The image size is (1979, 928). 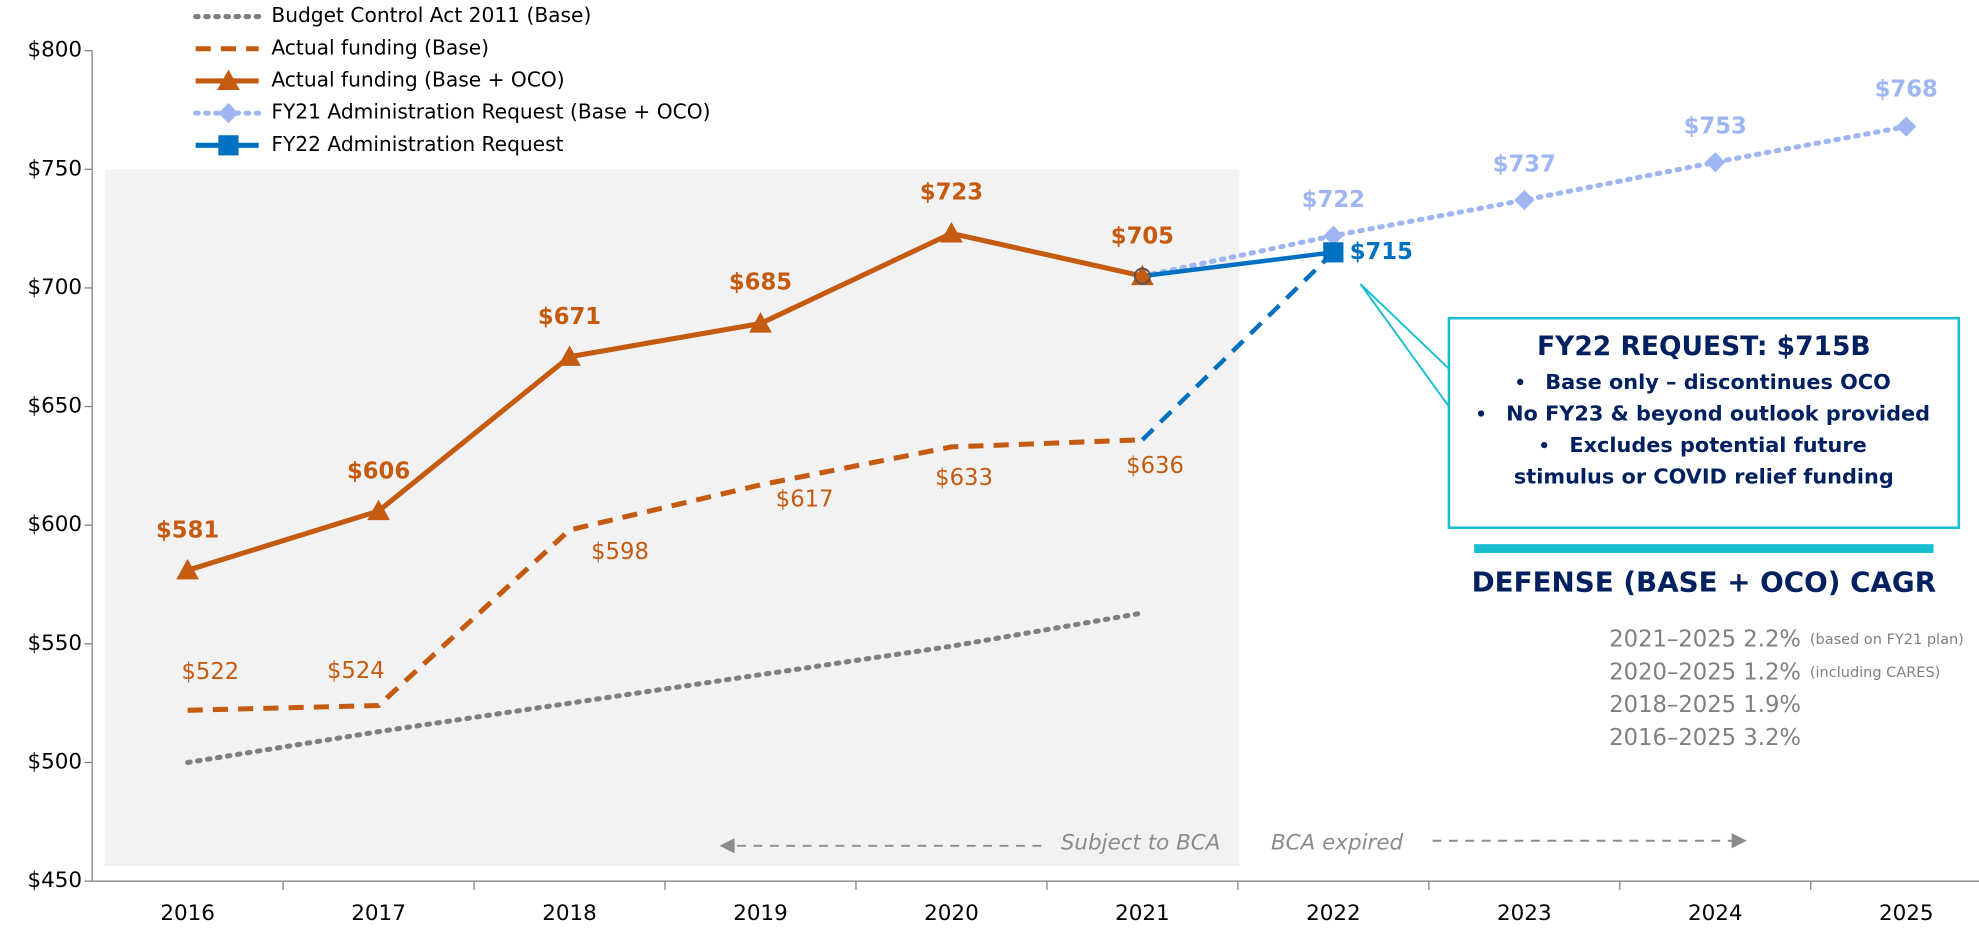 I want to click on callout-bullet: Base only – discontinues OCO, so click(x=1704, y=382).